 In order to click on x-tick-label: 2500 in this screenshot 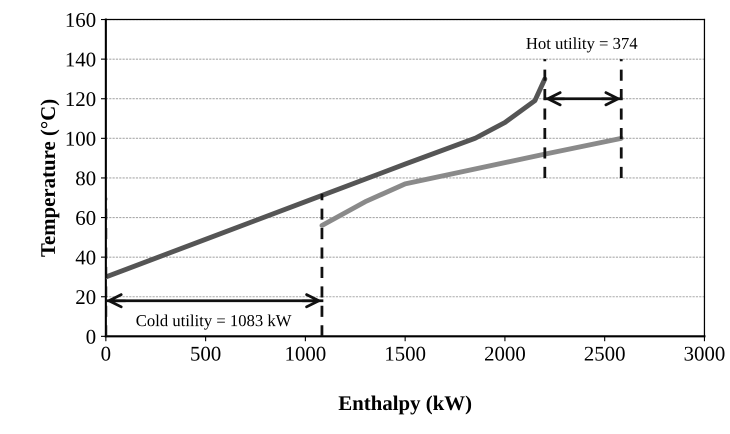, I will do `click(604, 353)`.